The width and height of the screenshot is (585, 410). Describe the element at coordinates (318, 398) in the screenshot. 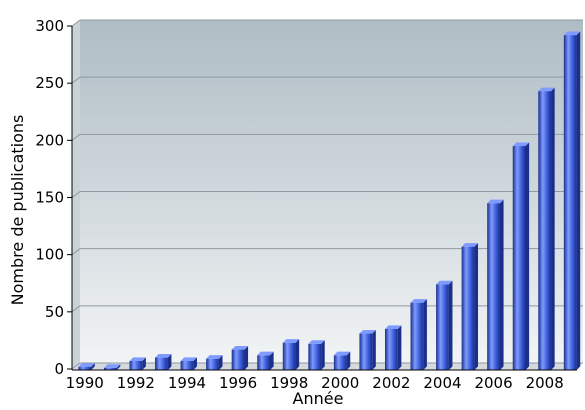

I see `x-axis-title: Année` at that location.